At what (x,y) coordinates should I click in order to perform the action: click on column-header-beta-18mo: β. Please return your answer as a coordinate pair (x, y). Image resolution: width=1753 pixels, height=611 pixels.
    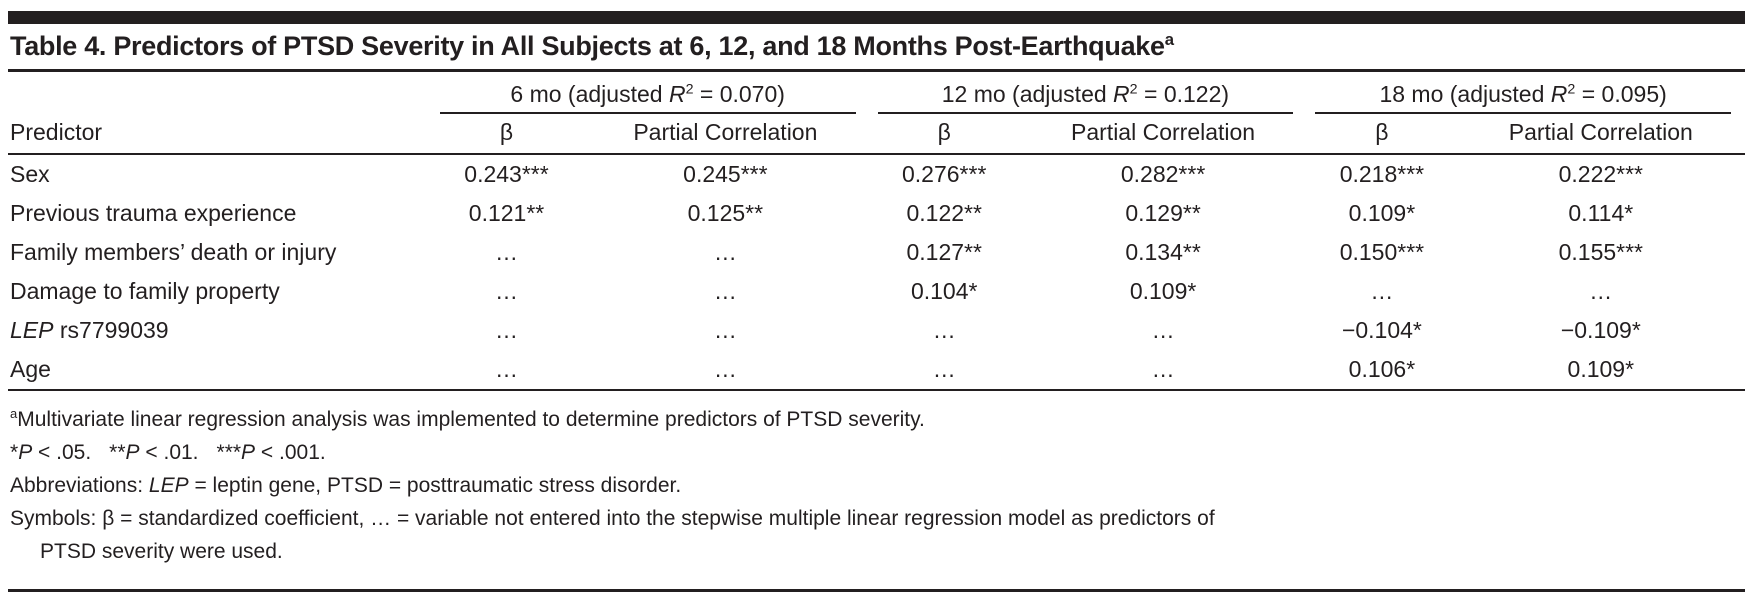
    Looking at the image, I should click on (1382, 134).